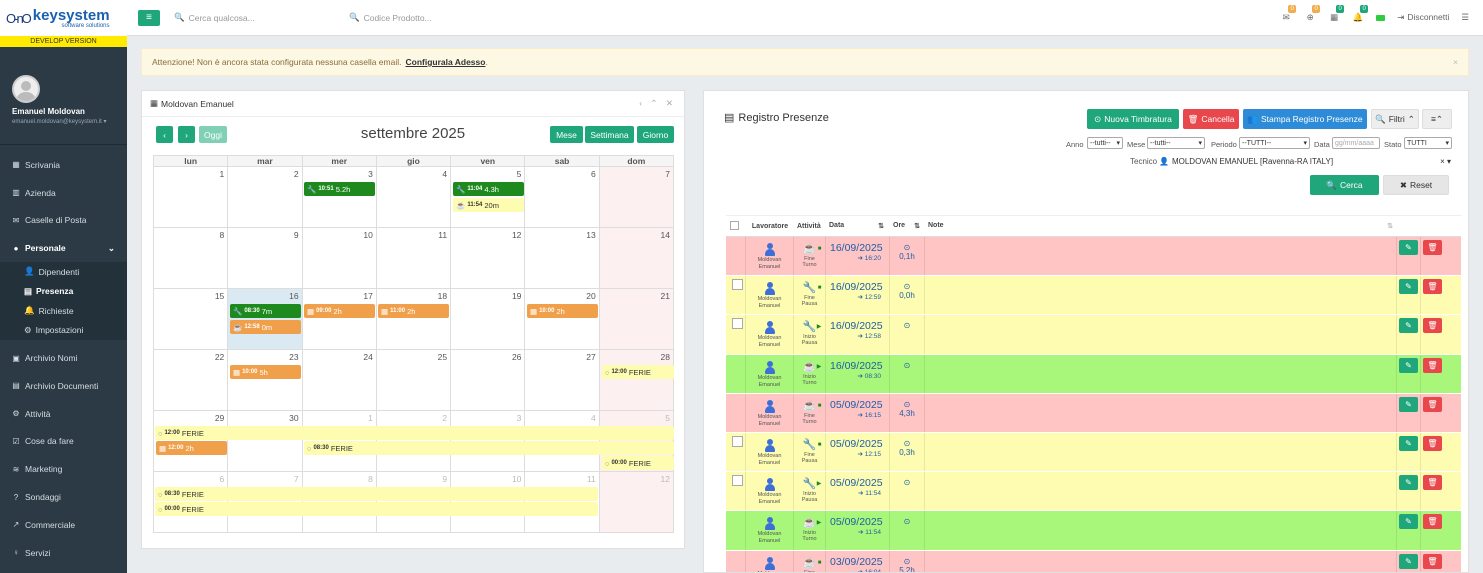 The width and height of the screenshot is (1483, 573). I want to click on sidebar-item-dipendenti: 👤 Dipendenti, so click(52, 271).